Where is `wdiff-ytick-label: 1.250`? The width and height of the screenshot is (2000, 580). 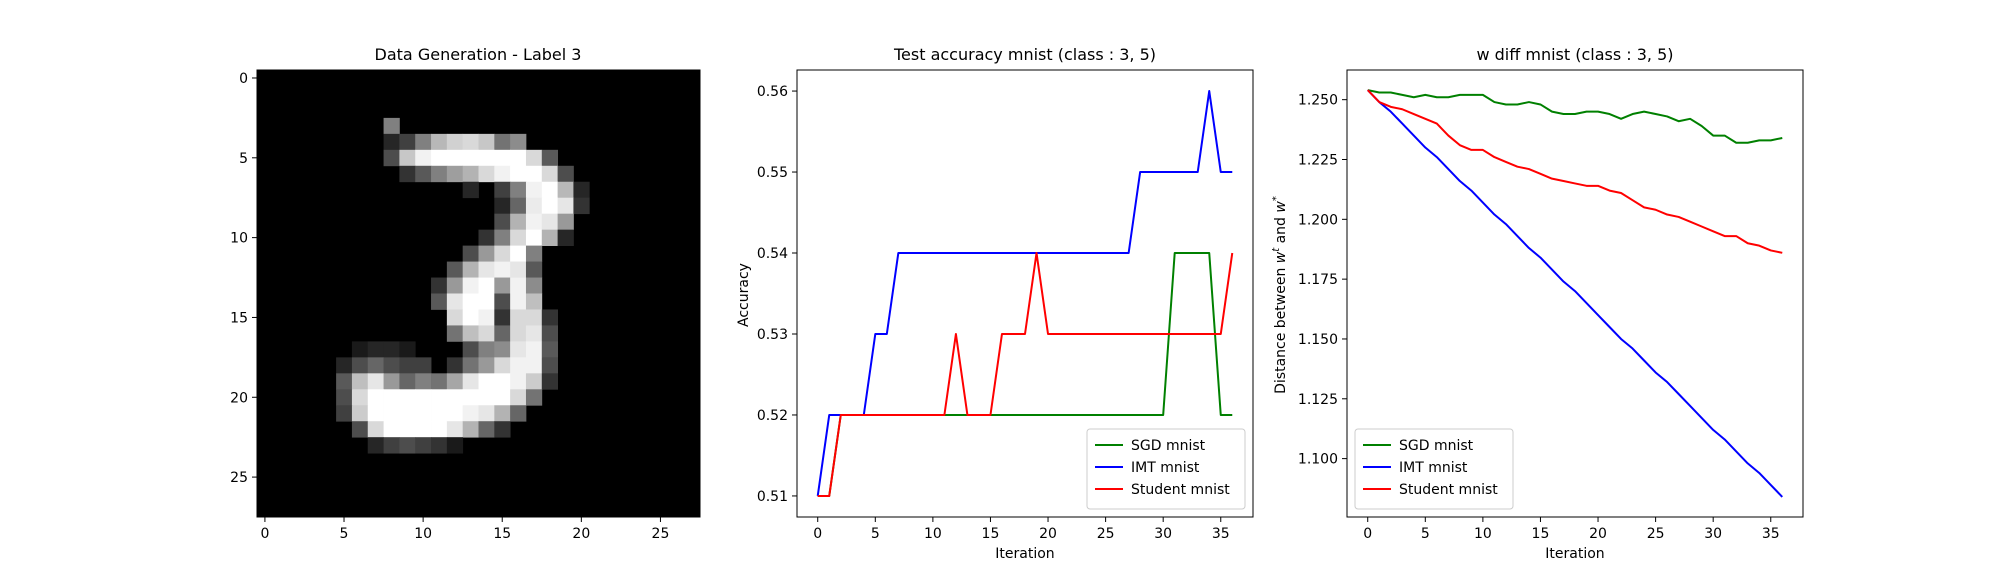
wdiff-ytick-label: 1.250 is located at coordinates (1318, 101).